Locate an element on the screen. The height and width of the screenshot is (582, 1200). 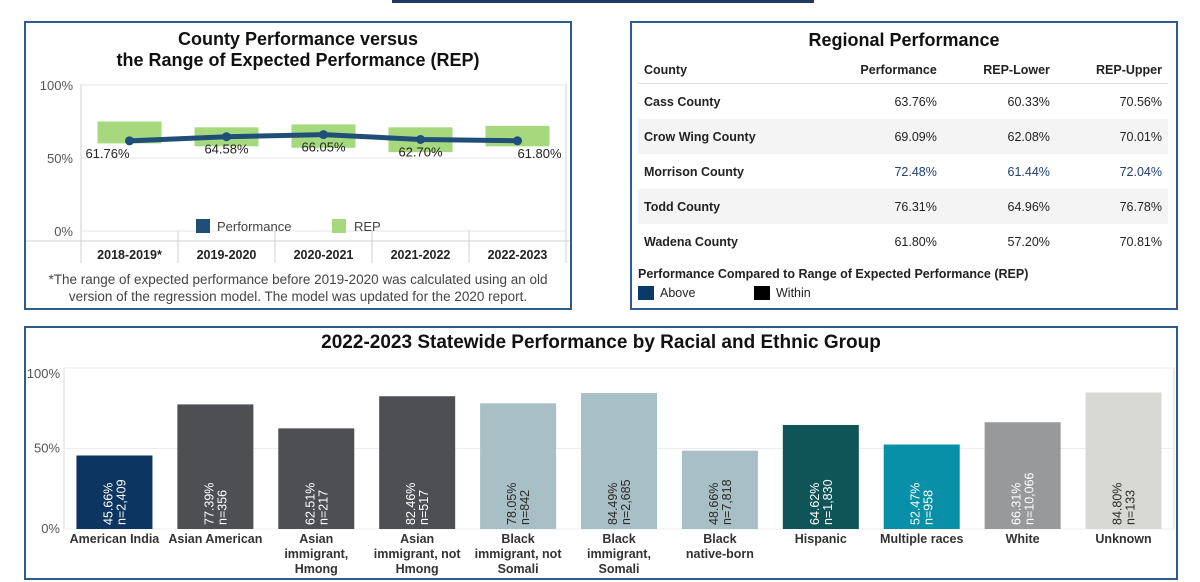
cell-performance: 76.31% is located at coordinates (879, 206).